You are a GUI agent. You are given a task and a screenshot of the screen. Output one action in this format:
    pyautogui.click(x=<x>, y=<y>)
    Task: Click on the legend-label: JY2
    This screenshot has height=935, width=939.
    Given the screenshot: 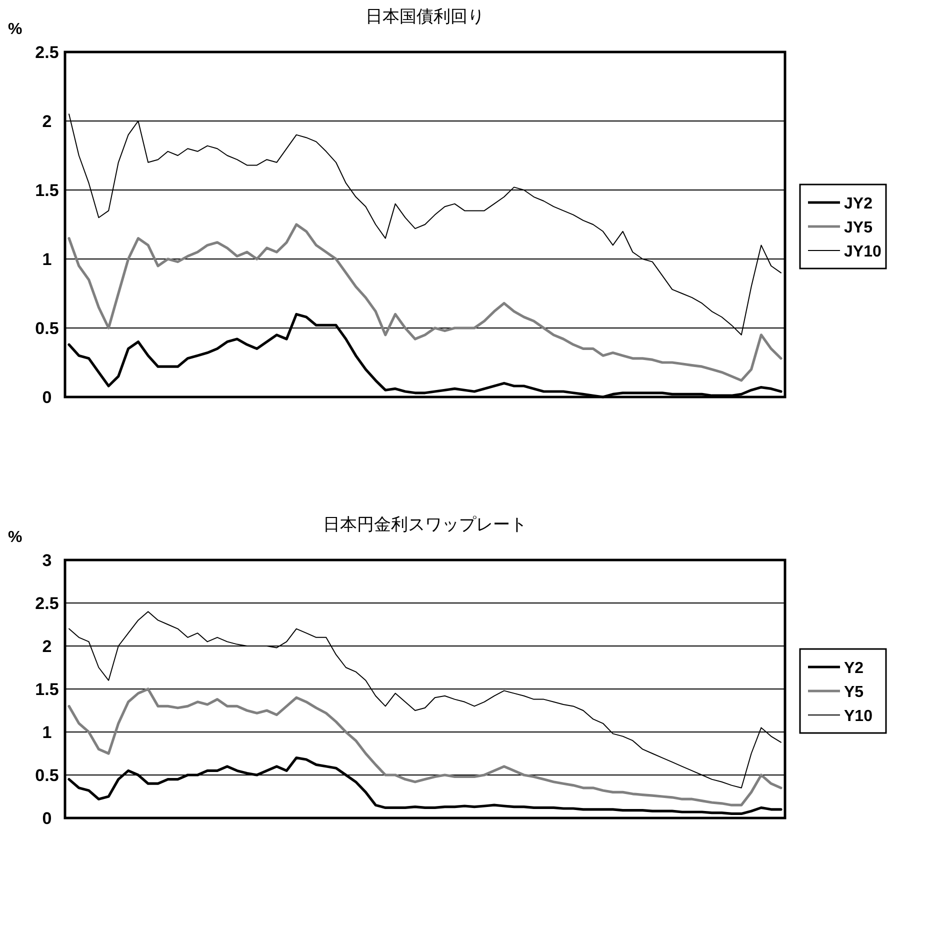 What is the action you would take?
    pyautogui.click(x=858, y=204)
    